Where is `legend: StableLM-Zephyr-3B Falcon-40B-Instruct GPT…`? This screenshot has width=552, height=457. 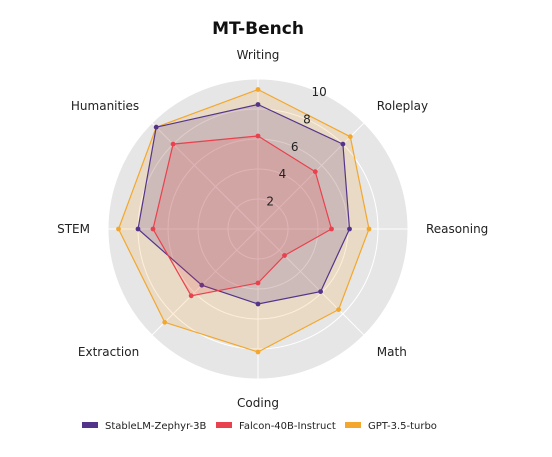 legend: StableLM-Zephyr-3B Falcon-40B-Instruct GPT… is located at coordinates (259, 426).